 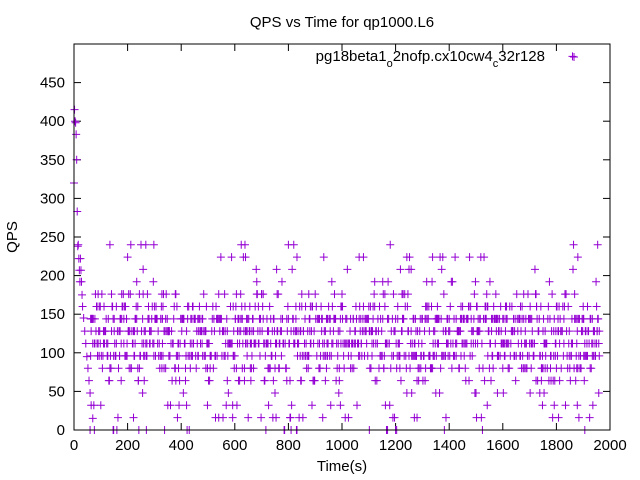 I want to click on x-tick-label: 400, so click(x=181, y=445).